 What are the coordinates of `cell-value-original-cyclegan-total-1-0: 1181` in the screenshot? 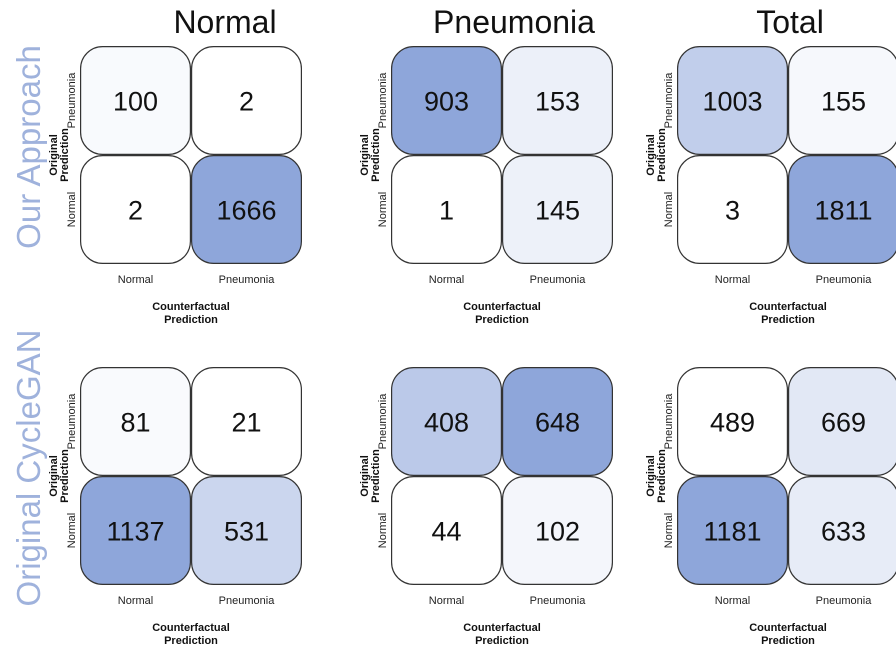 It's located at (732, 532).